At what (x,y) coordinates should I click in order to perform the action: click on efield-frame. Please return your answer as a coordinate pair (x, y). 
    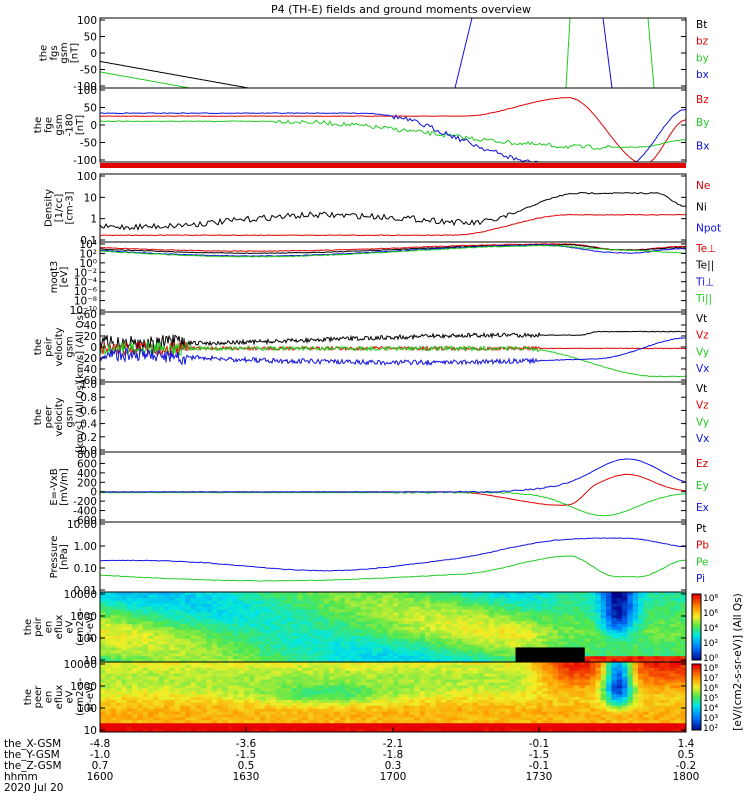
    Looking at the image, I should click on (393, 487).